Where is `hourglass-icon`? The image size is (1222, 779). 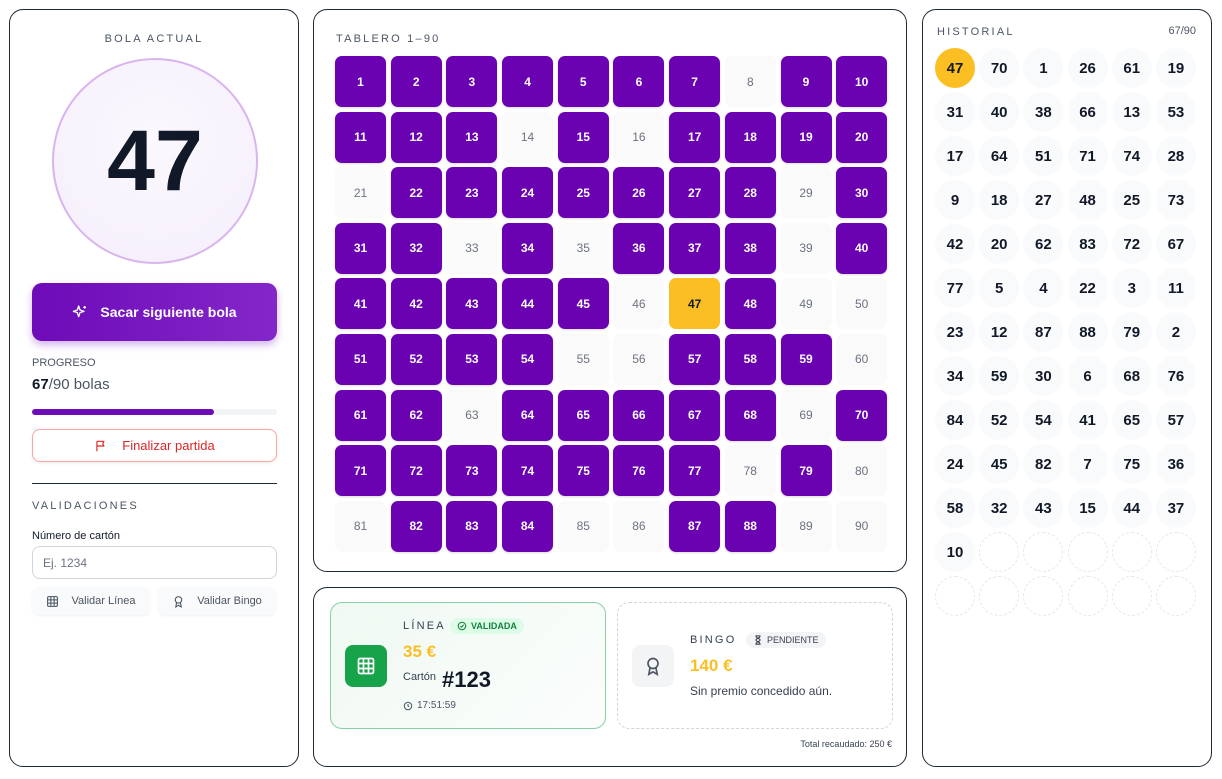
hourglass-icon is located at coordinates (758, 640).